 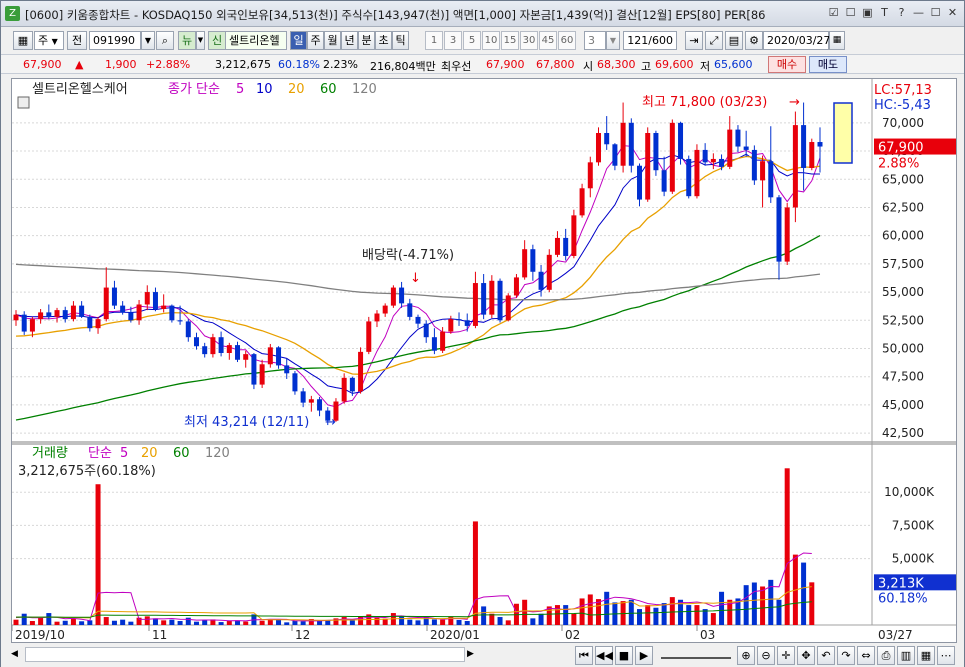 I want to click on volume-legend-3: 60, so click(x=181, y=453).